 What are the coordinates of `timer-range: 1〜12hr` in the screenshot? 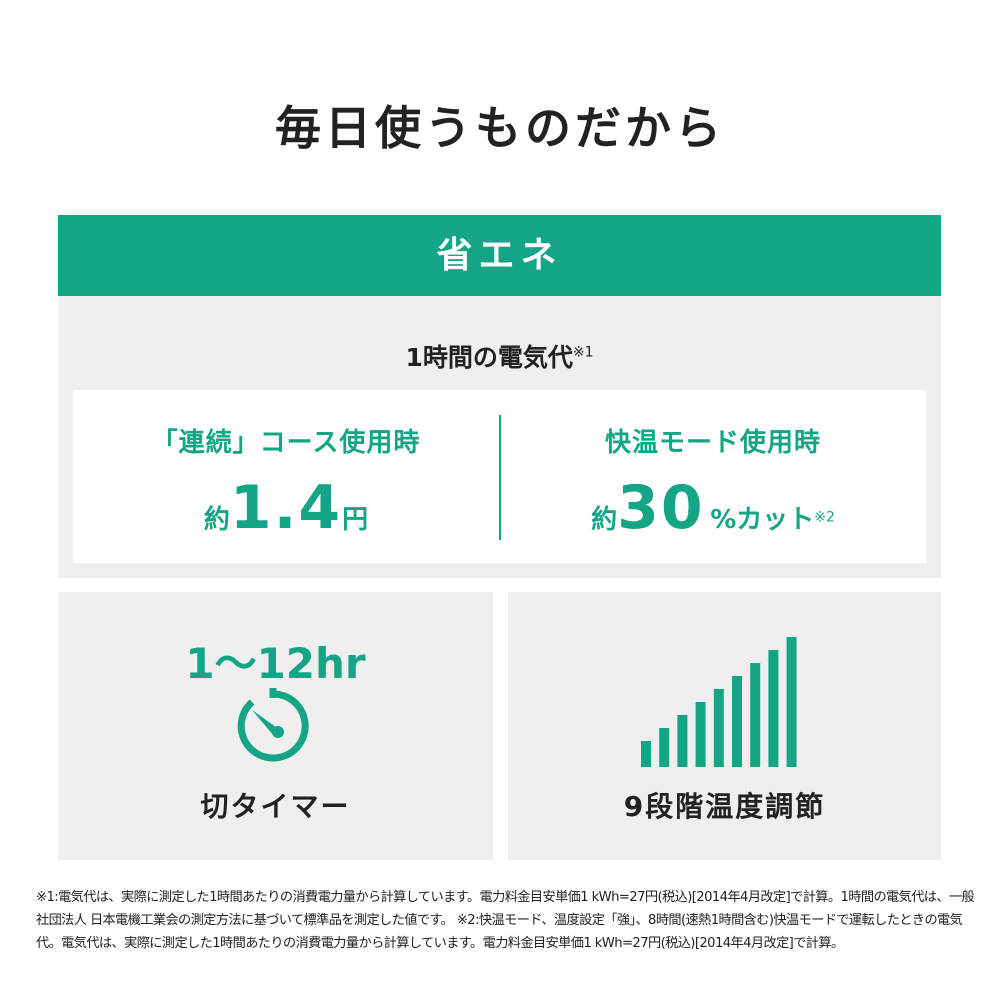 It's located at (275, 663).